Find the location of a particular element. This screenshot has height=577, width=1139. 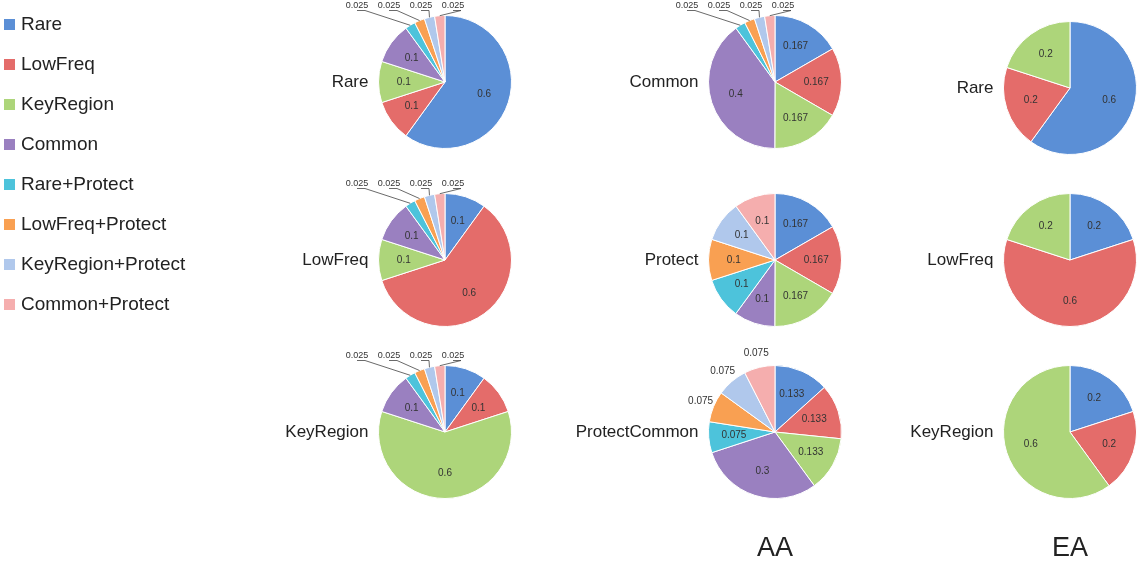

text: Common is located at coordinates (664, 81).